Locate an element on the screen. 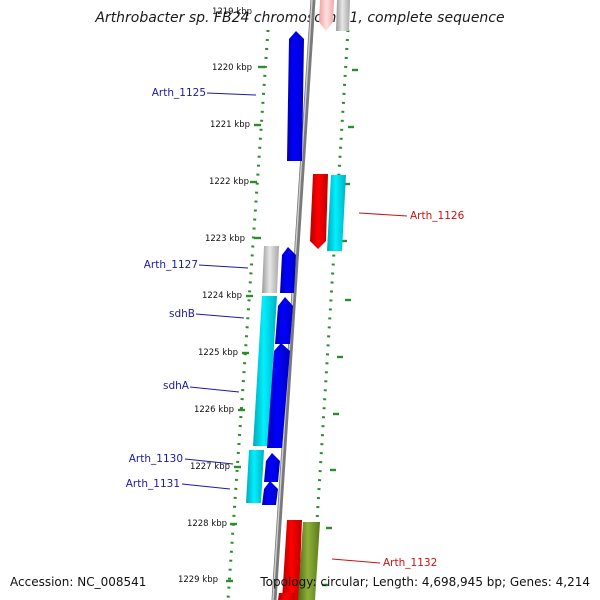 The height and width of the screenshot is (600, 600). accession-text: Accession: NC_008541 is located at coordinates (78, 582).